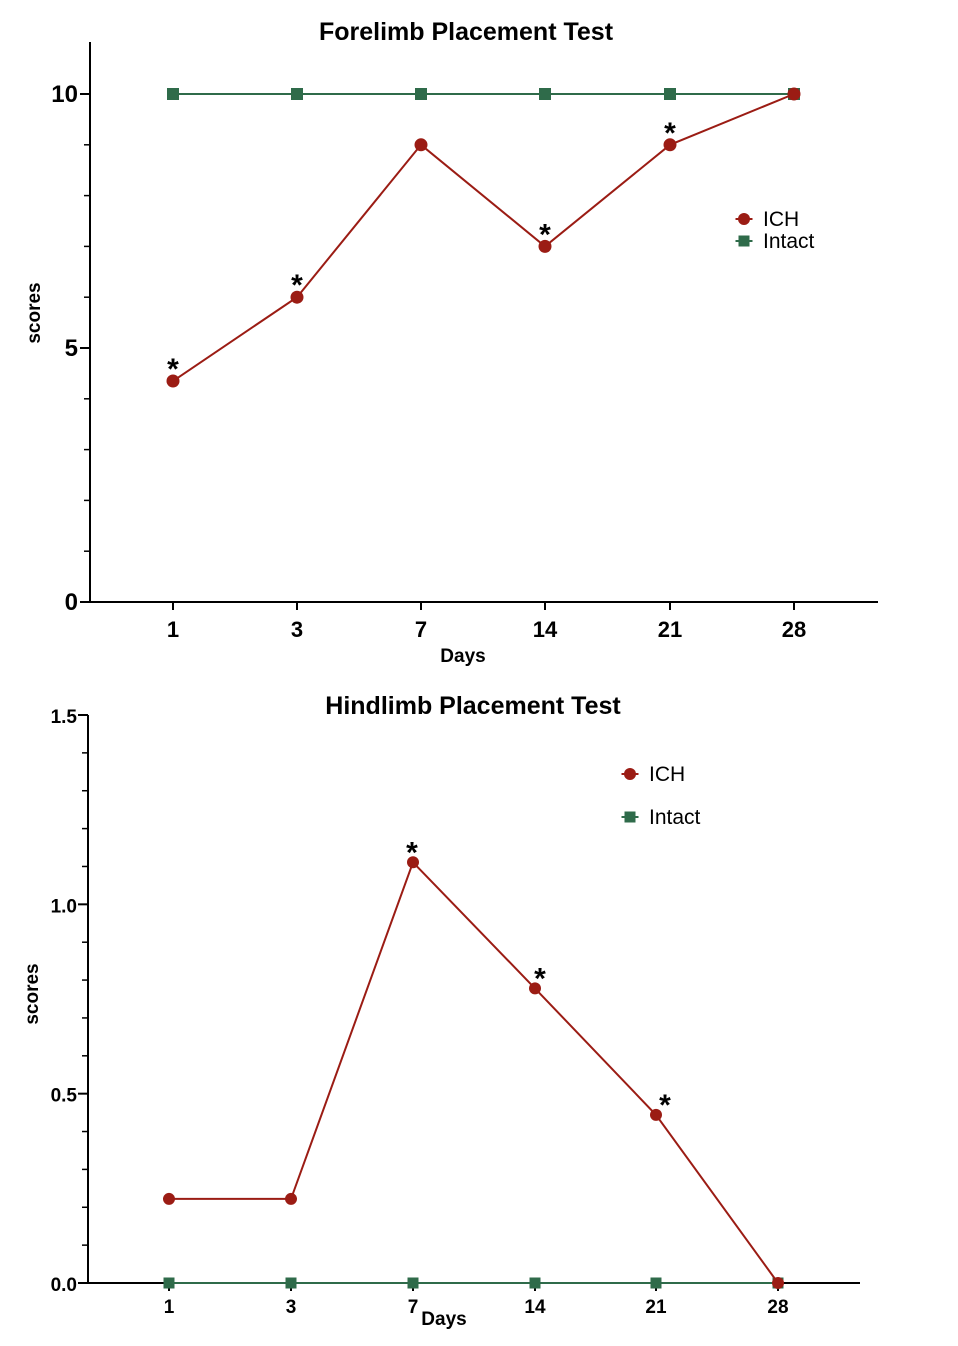 The height and width of the screenshot is (1346, 958). What do you see at coordinates (64, 1285) in the screenshot?
I see `y-tick-label: 0.0` at bounding box center [64, 1285].